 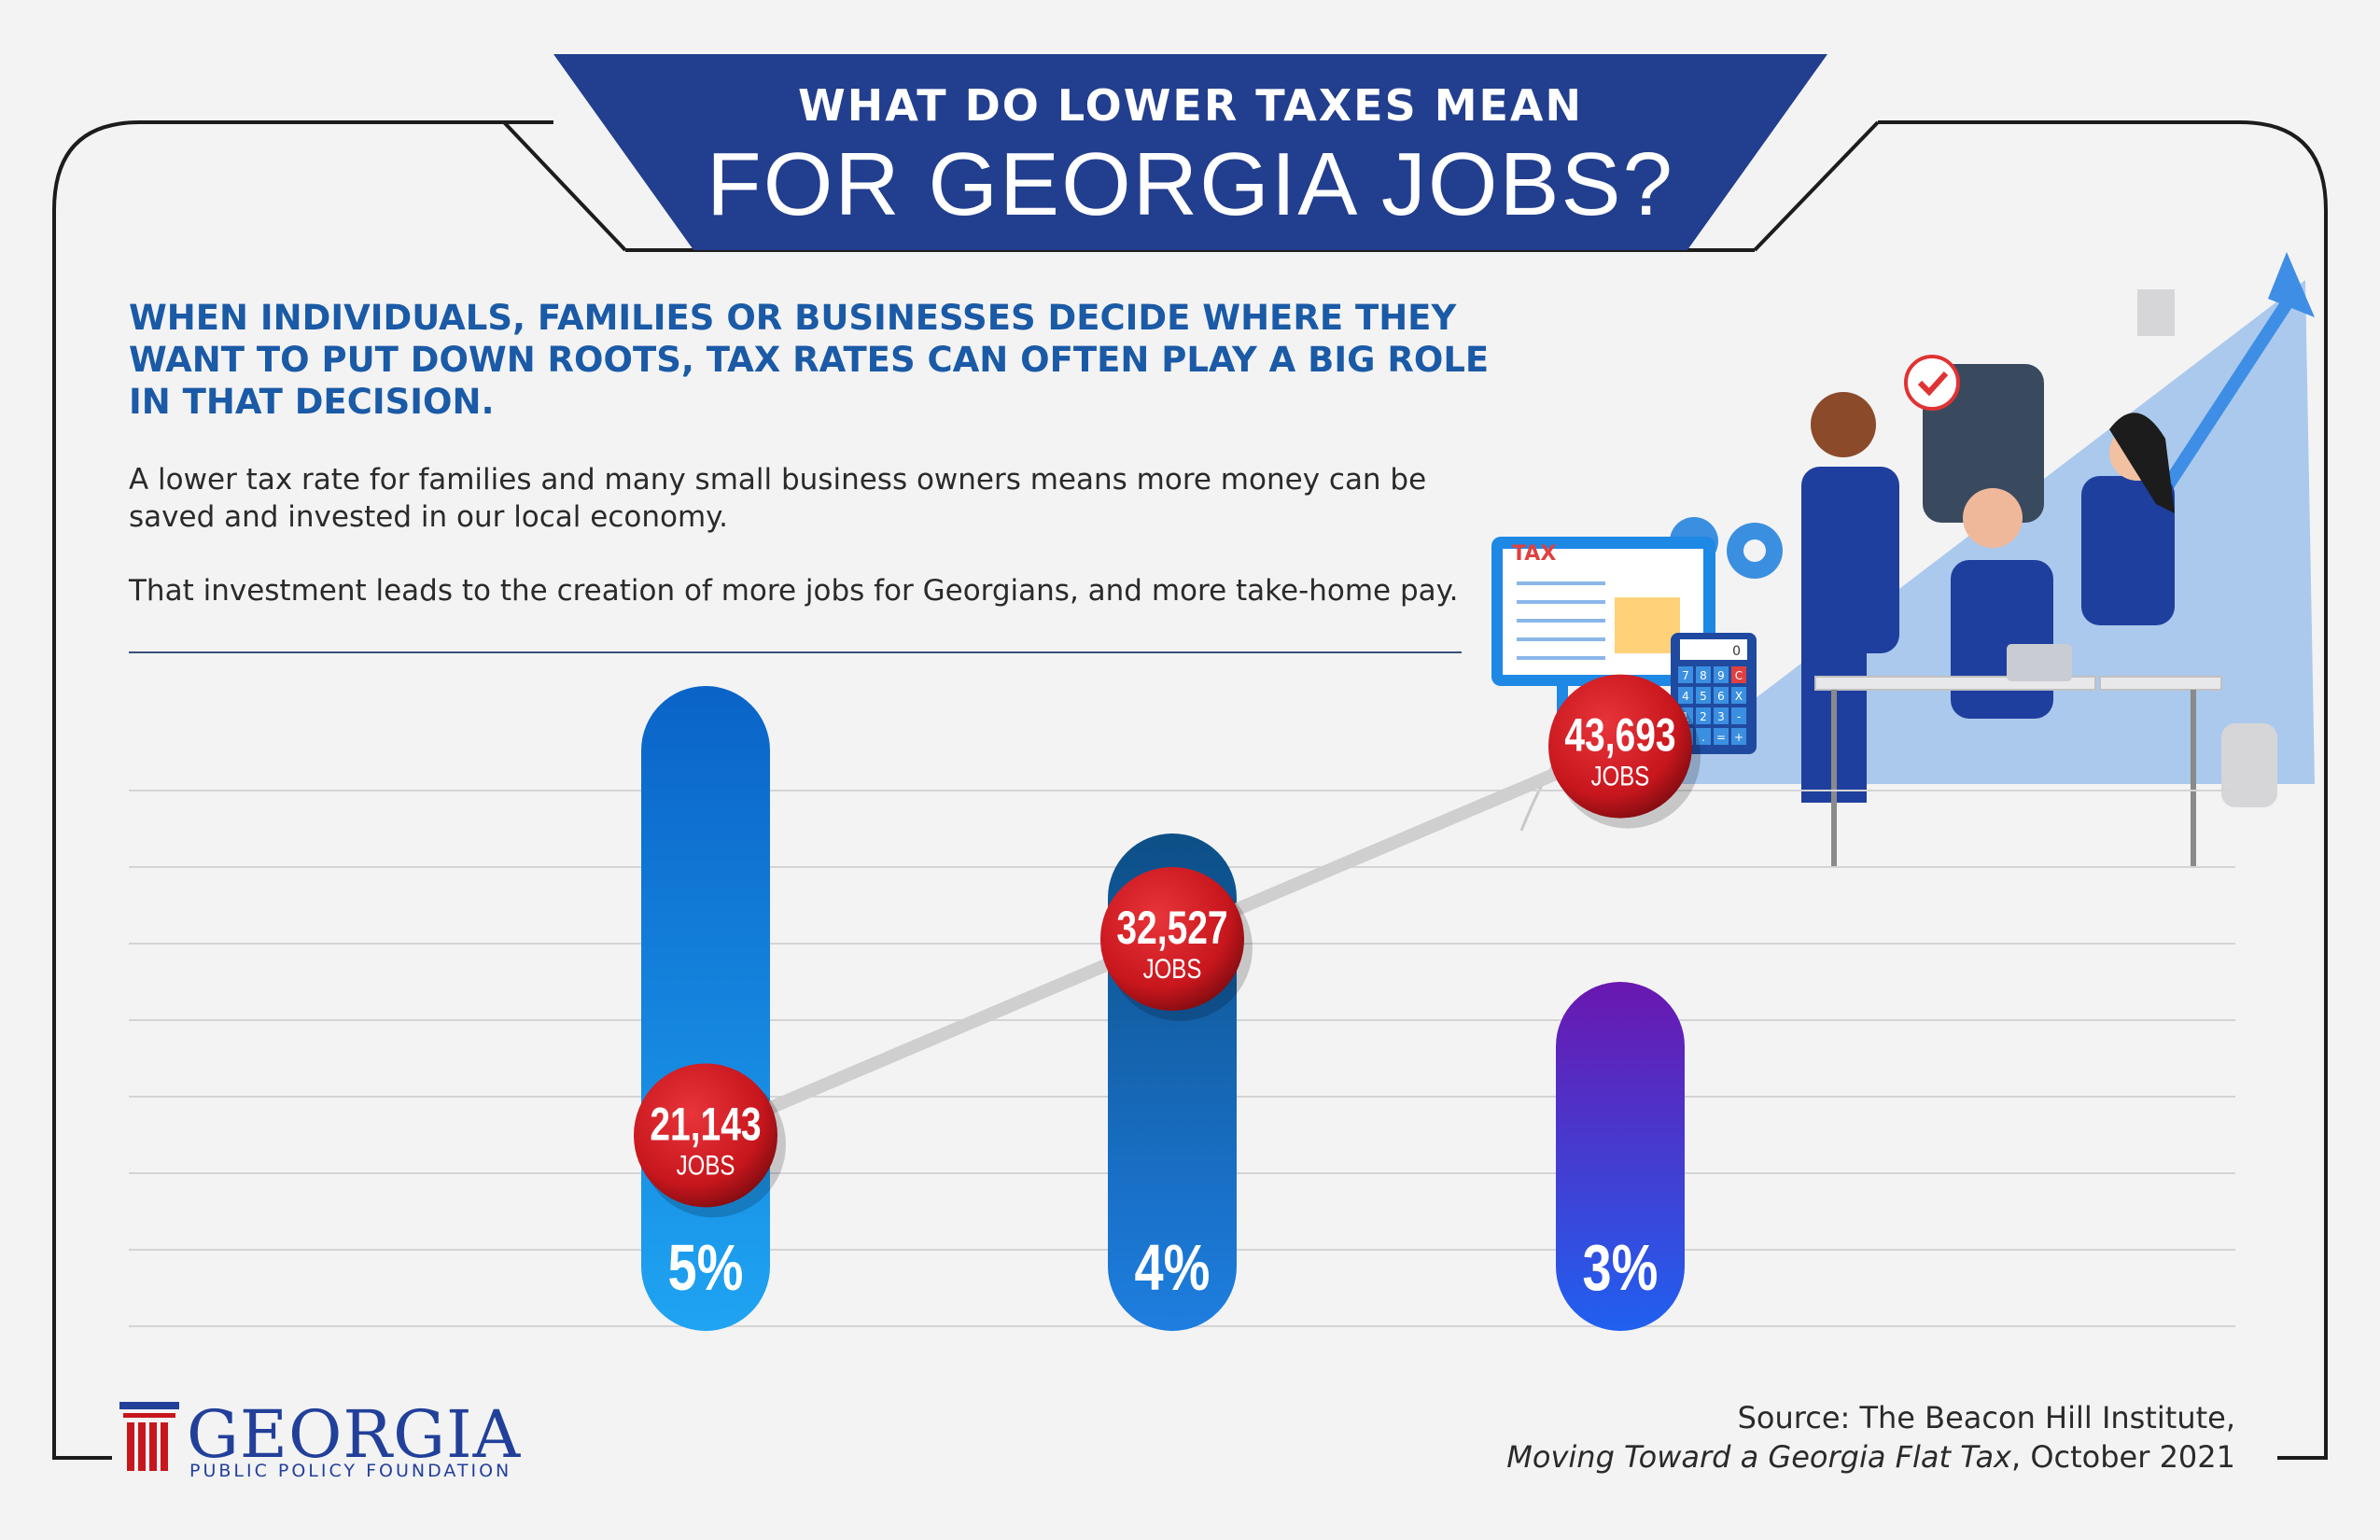 I want to click on logo-pillar-icon, so click(x=149, y=1436).